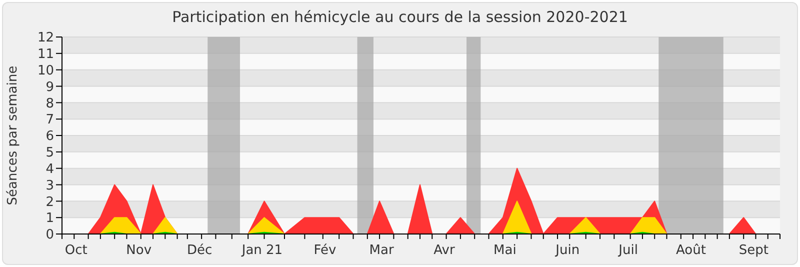 This screenshot has height=267, width=800. What do you see at coordinates (50, 104) in the screenshot?
I see `y-tick-label: 8` at bounding box center [50, 104].